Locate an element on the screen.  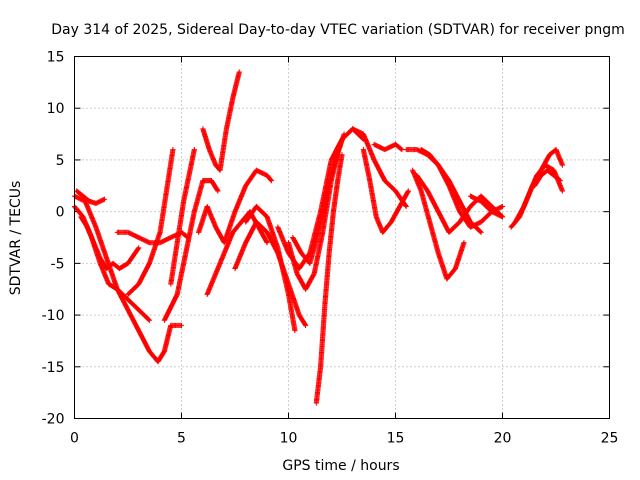
x-tick-label: 20 is located at coordinates (503, 439).